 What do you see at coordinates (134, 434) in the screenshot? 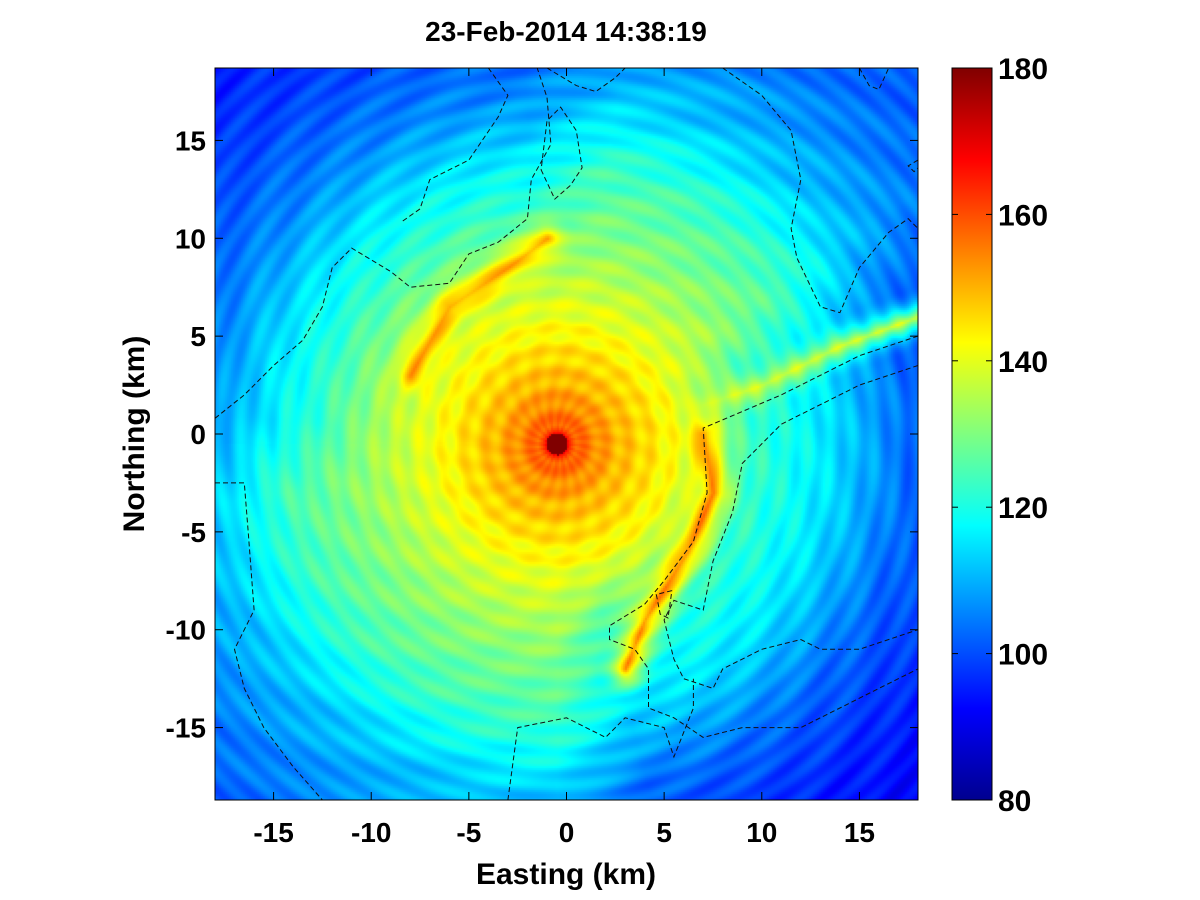
I see `y-axis-label: Northing (km)` at bounding box center [134, 434].